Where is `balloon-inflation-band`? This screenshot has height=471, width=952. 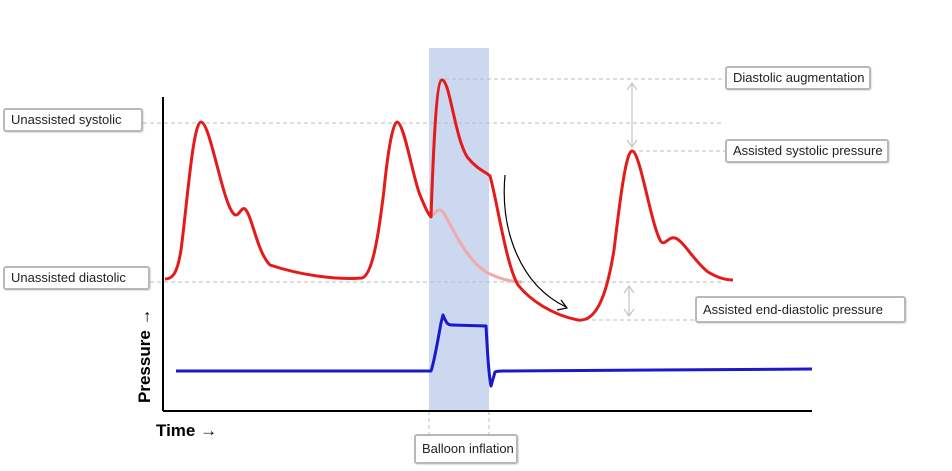
balloon-inflation-band is located at coordinates (459, 229).